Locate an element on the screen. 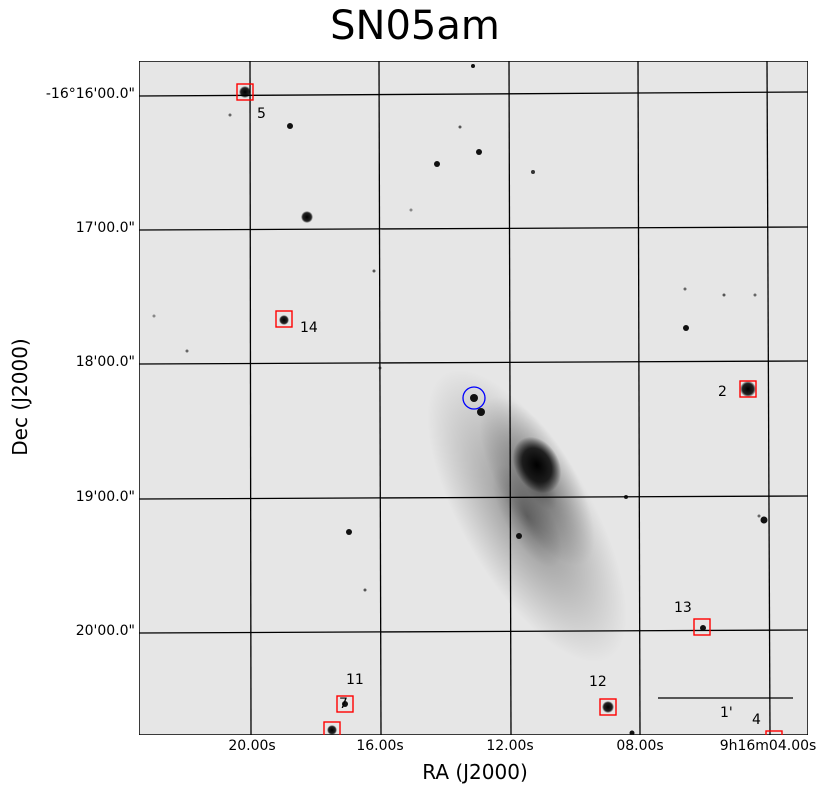  dec-tick-label: 20'00.0" is located at coordinates (105, 631).